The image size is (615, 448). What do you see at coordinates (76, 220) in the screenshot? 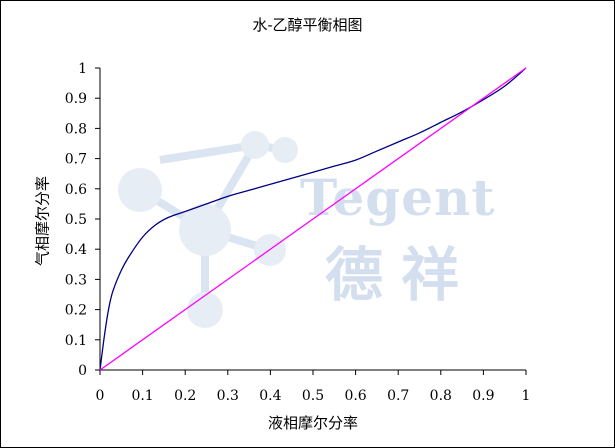
I see `y-tick-label: 0.5` at bounding box center [76, 220].